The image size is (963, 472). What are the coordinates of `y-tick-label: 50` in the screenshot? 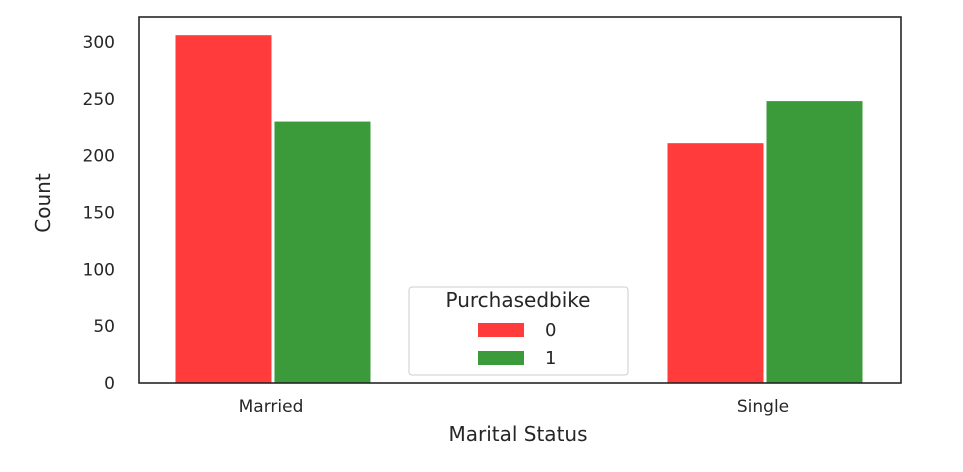 It's located at (104, 327).